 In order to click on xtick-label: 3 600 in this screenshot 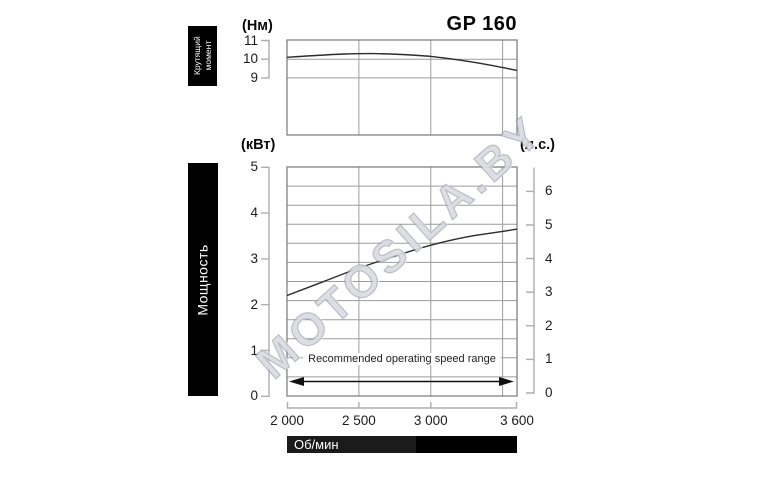, I will do `click(517, 420)`.